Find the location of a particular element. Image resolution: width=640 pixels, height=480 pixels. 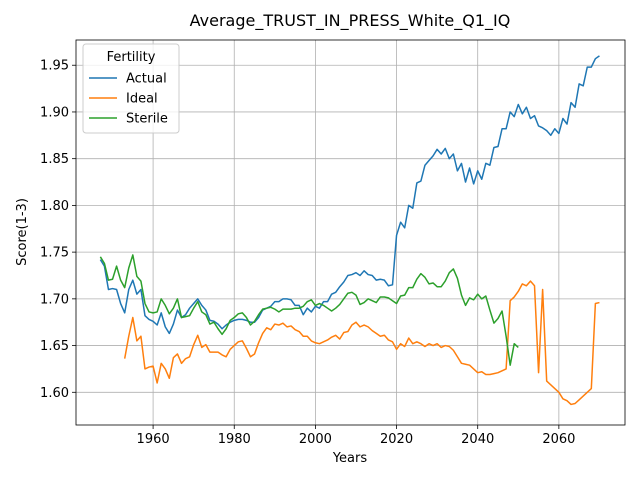

x-tick-label: 2000 is located at coordinates (315, 439).